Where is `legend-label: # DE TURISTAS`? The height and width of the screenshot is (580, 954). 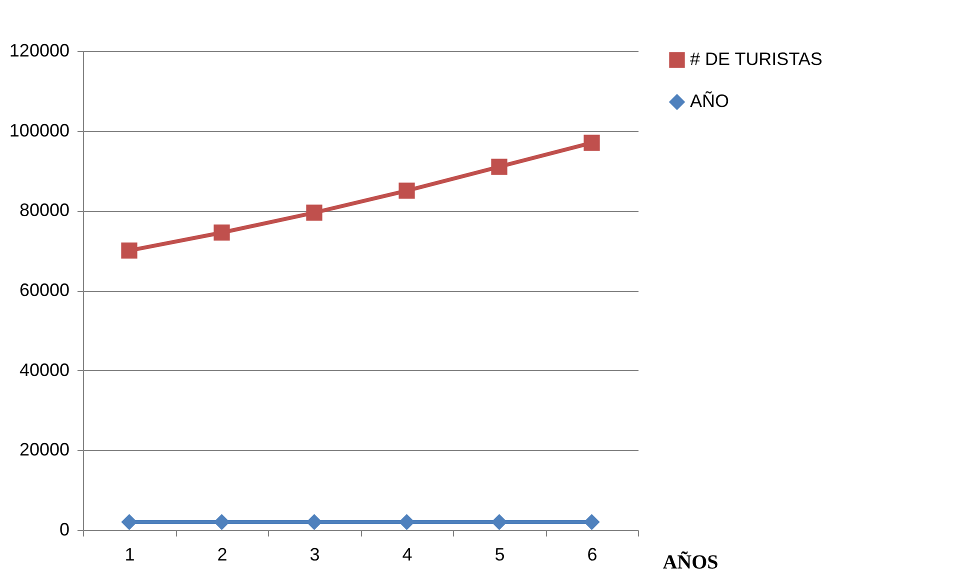 legend-label: # DE TURISTAS is located at coordinates (756, 59).